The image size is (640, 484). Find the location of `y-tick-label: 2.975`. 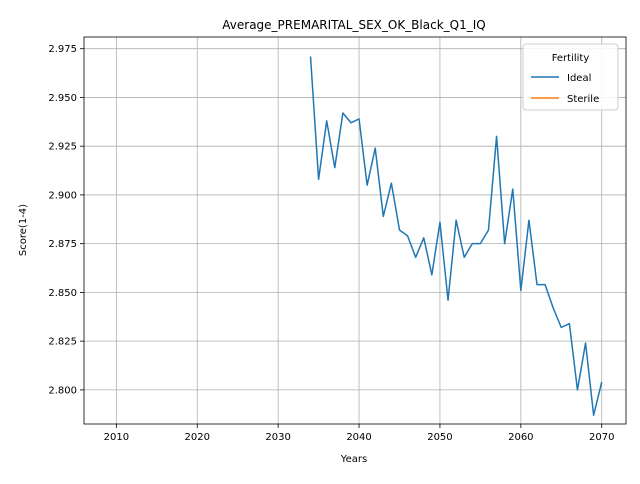

y-tick-label: 2.975 is located at coordinates (62, 49).